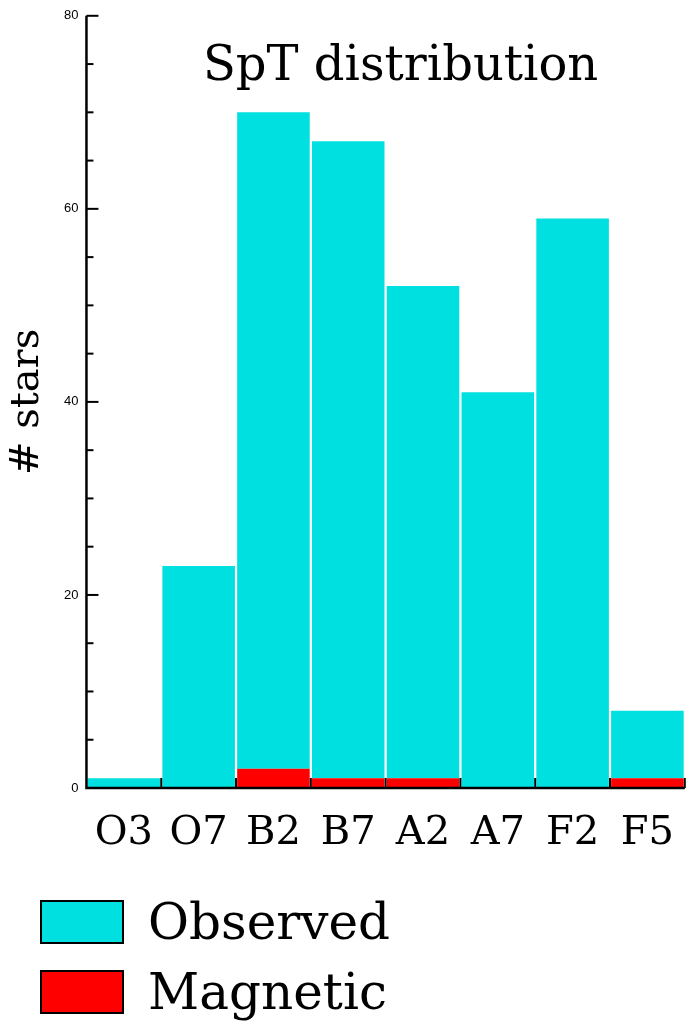 This screenshot has width=696, height=1031. I want to click on y-tick-label: 80, so click(71, 15).